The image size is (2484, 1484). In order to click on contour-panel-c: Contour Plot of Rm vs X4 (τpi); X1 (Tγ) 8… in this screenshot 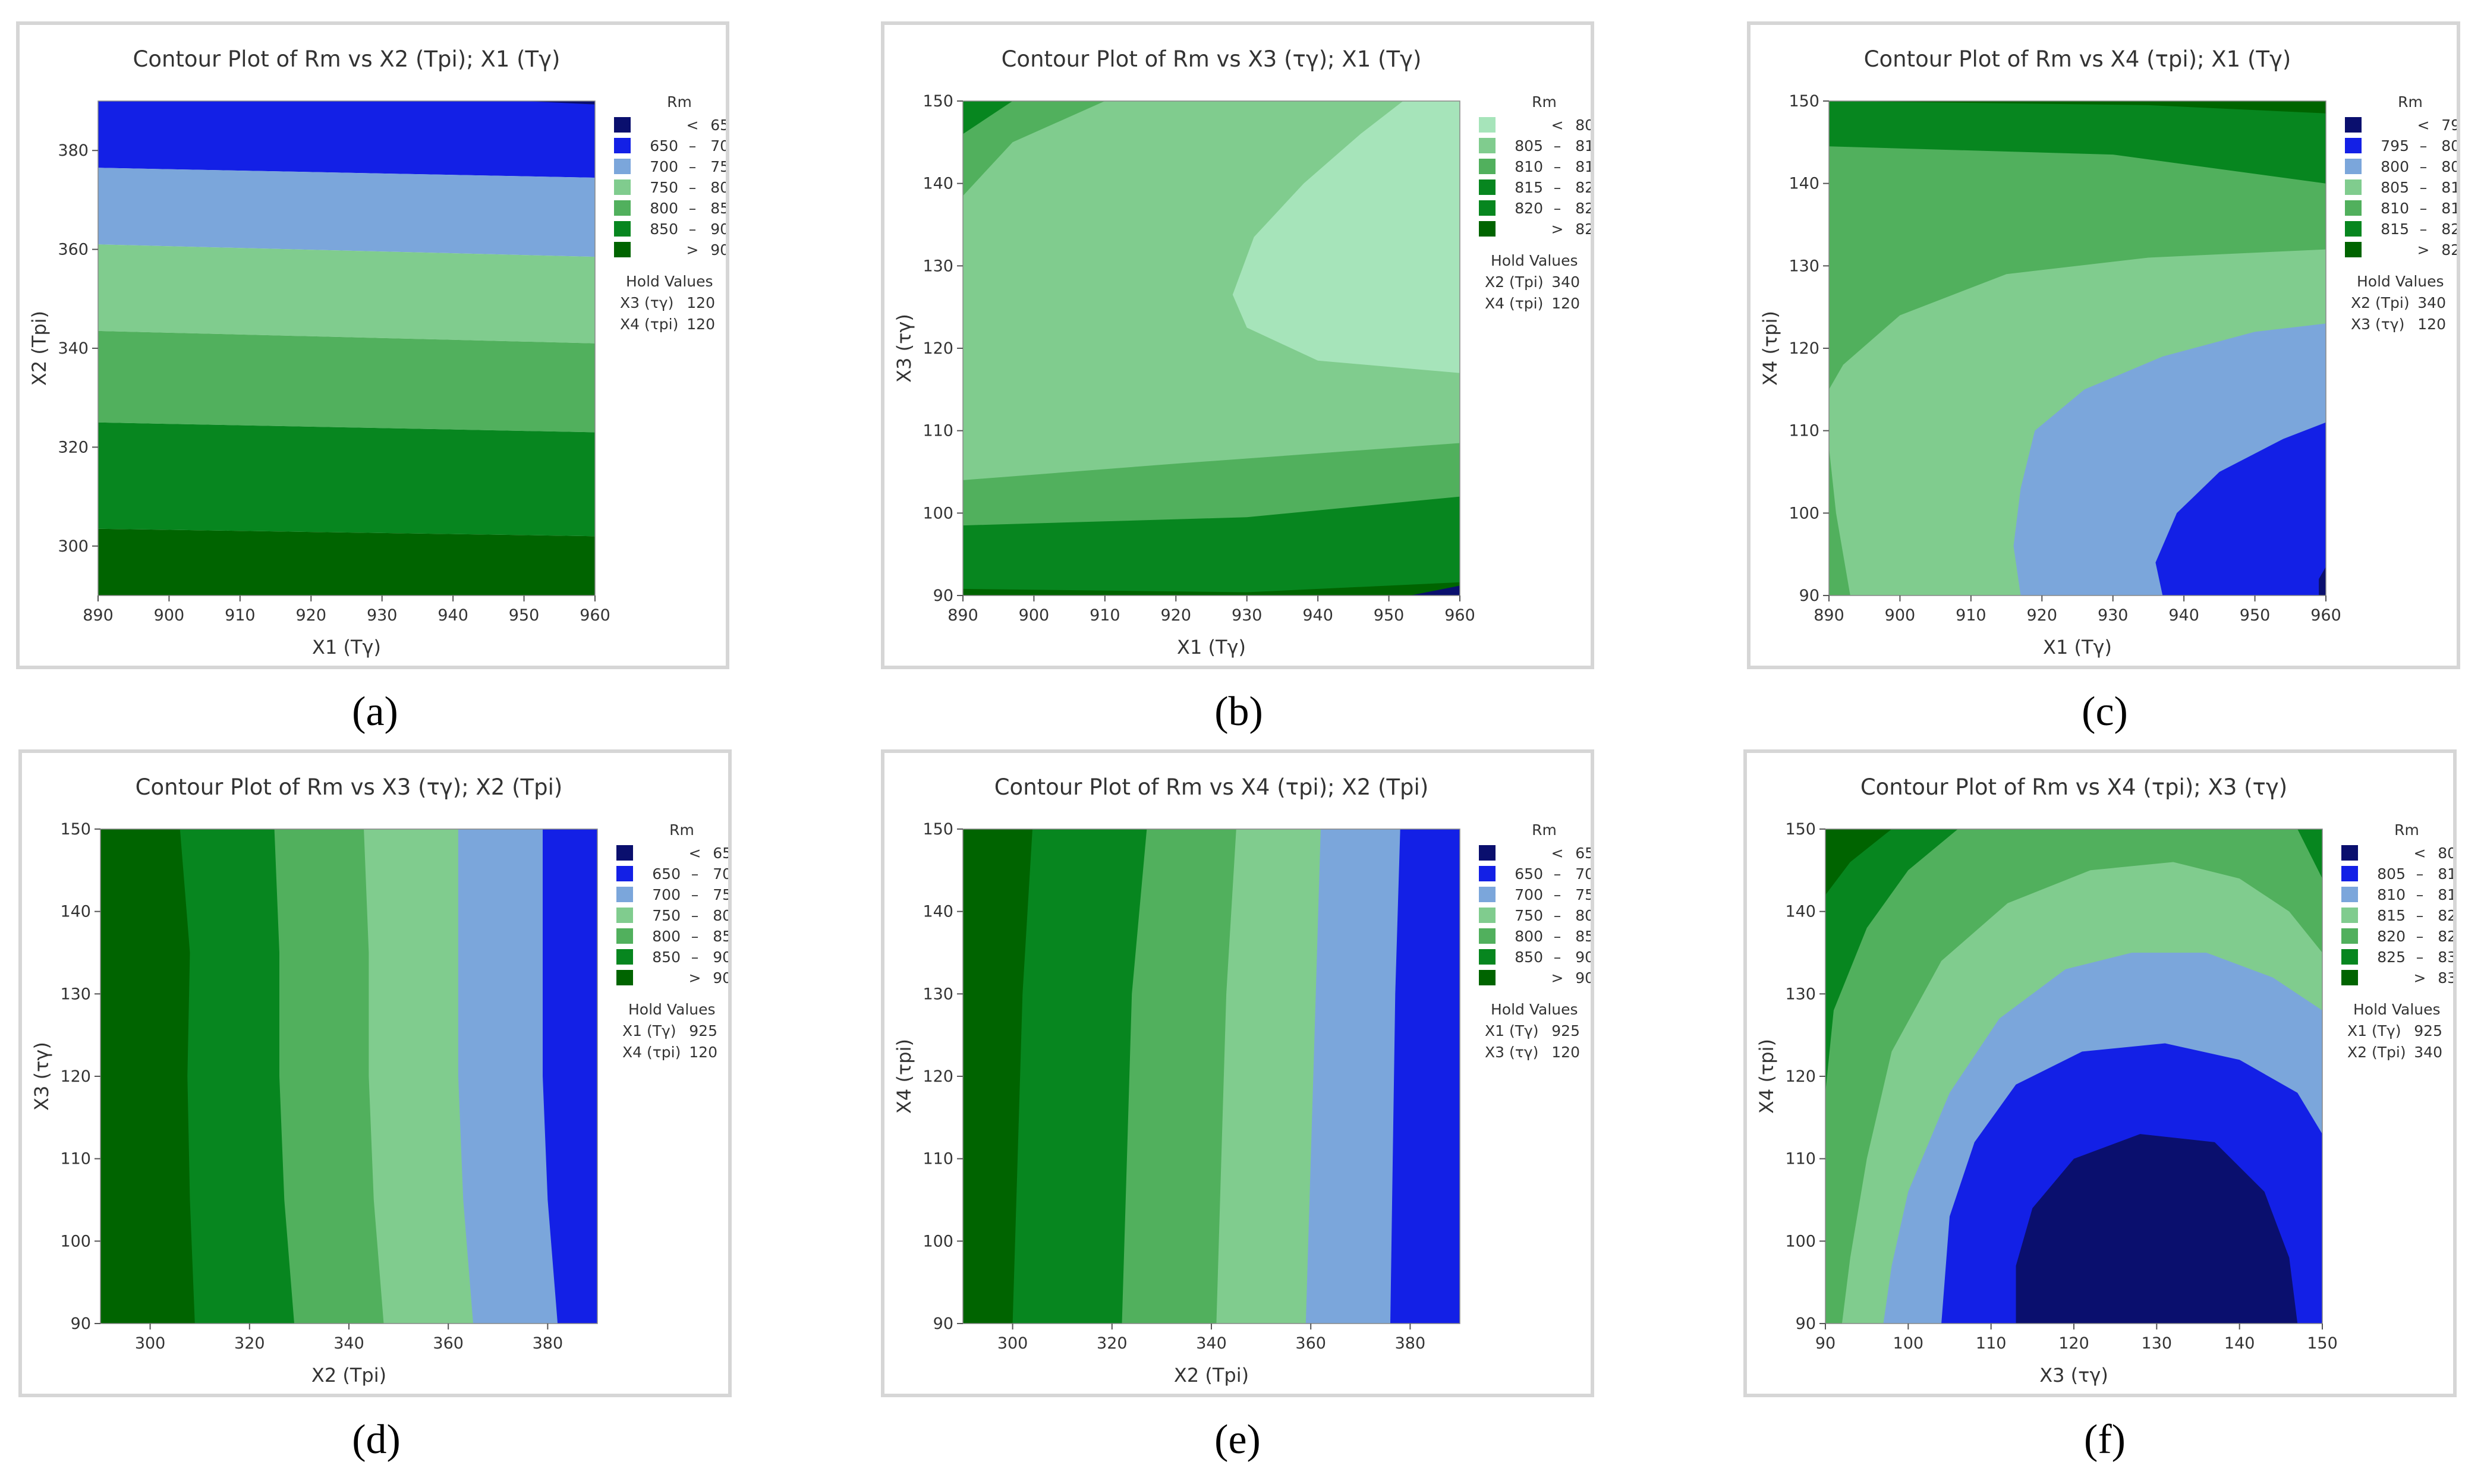, I will do `click(2103, 345)`.